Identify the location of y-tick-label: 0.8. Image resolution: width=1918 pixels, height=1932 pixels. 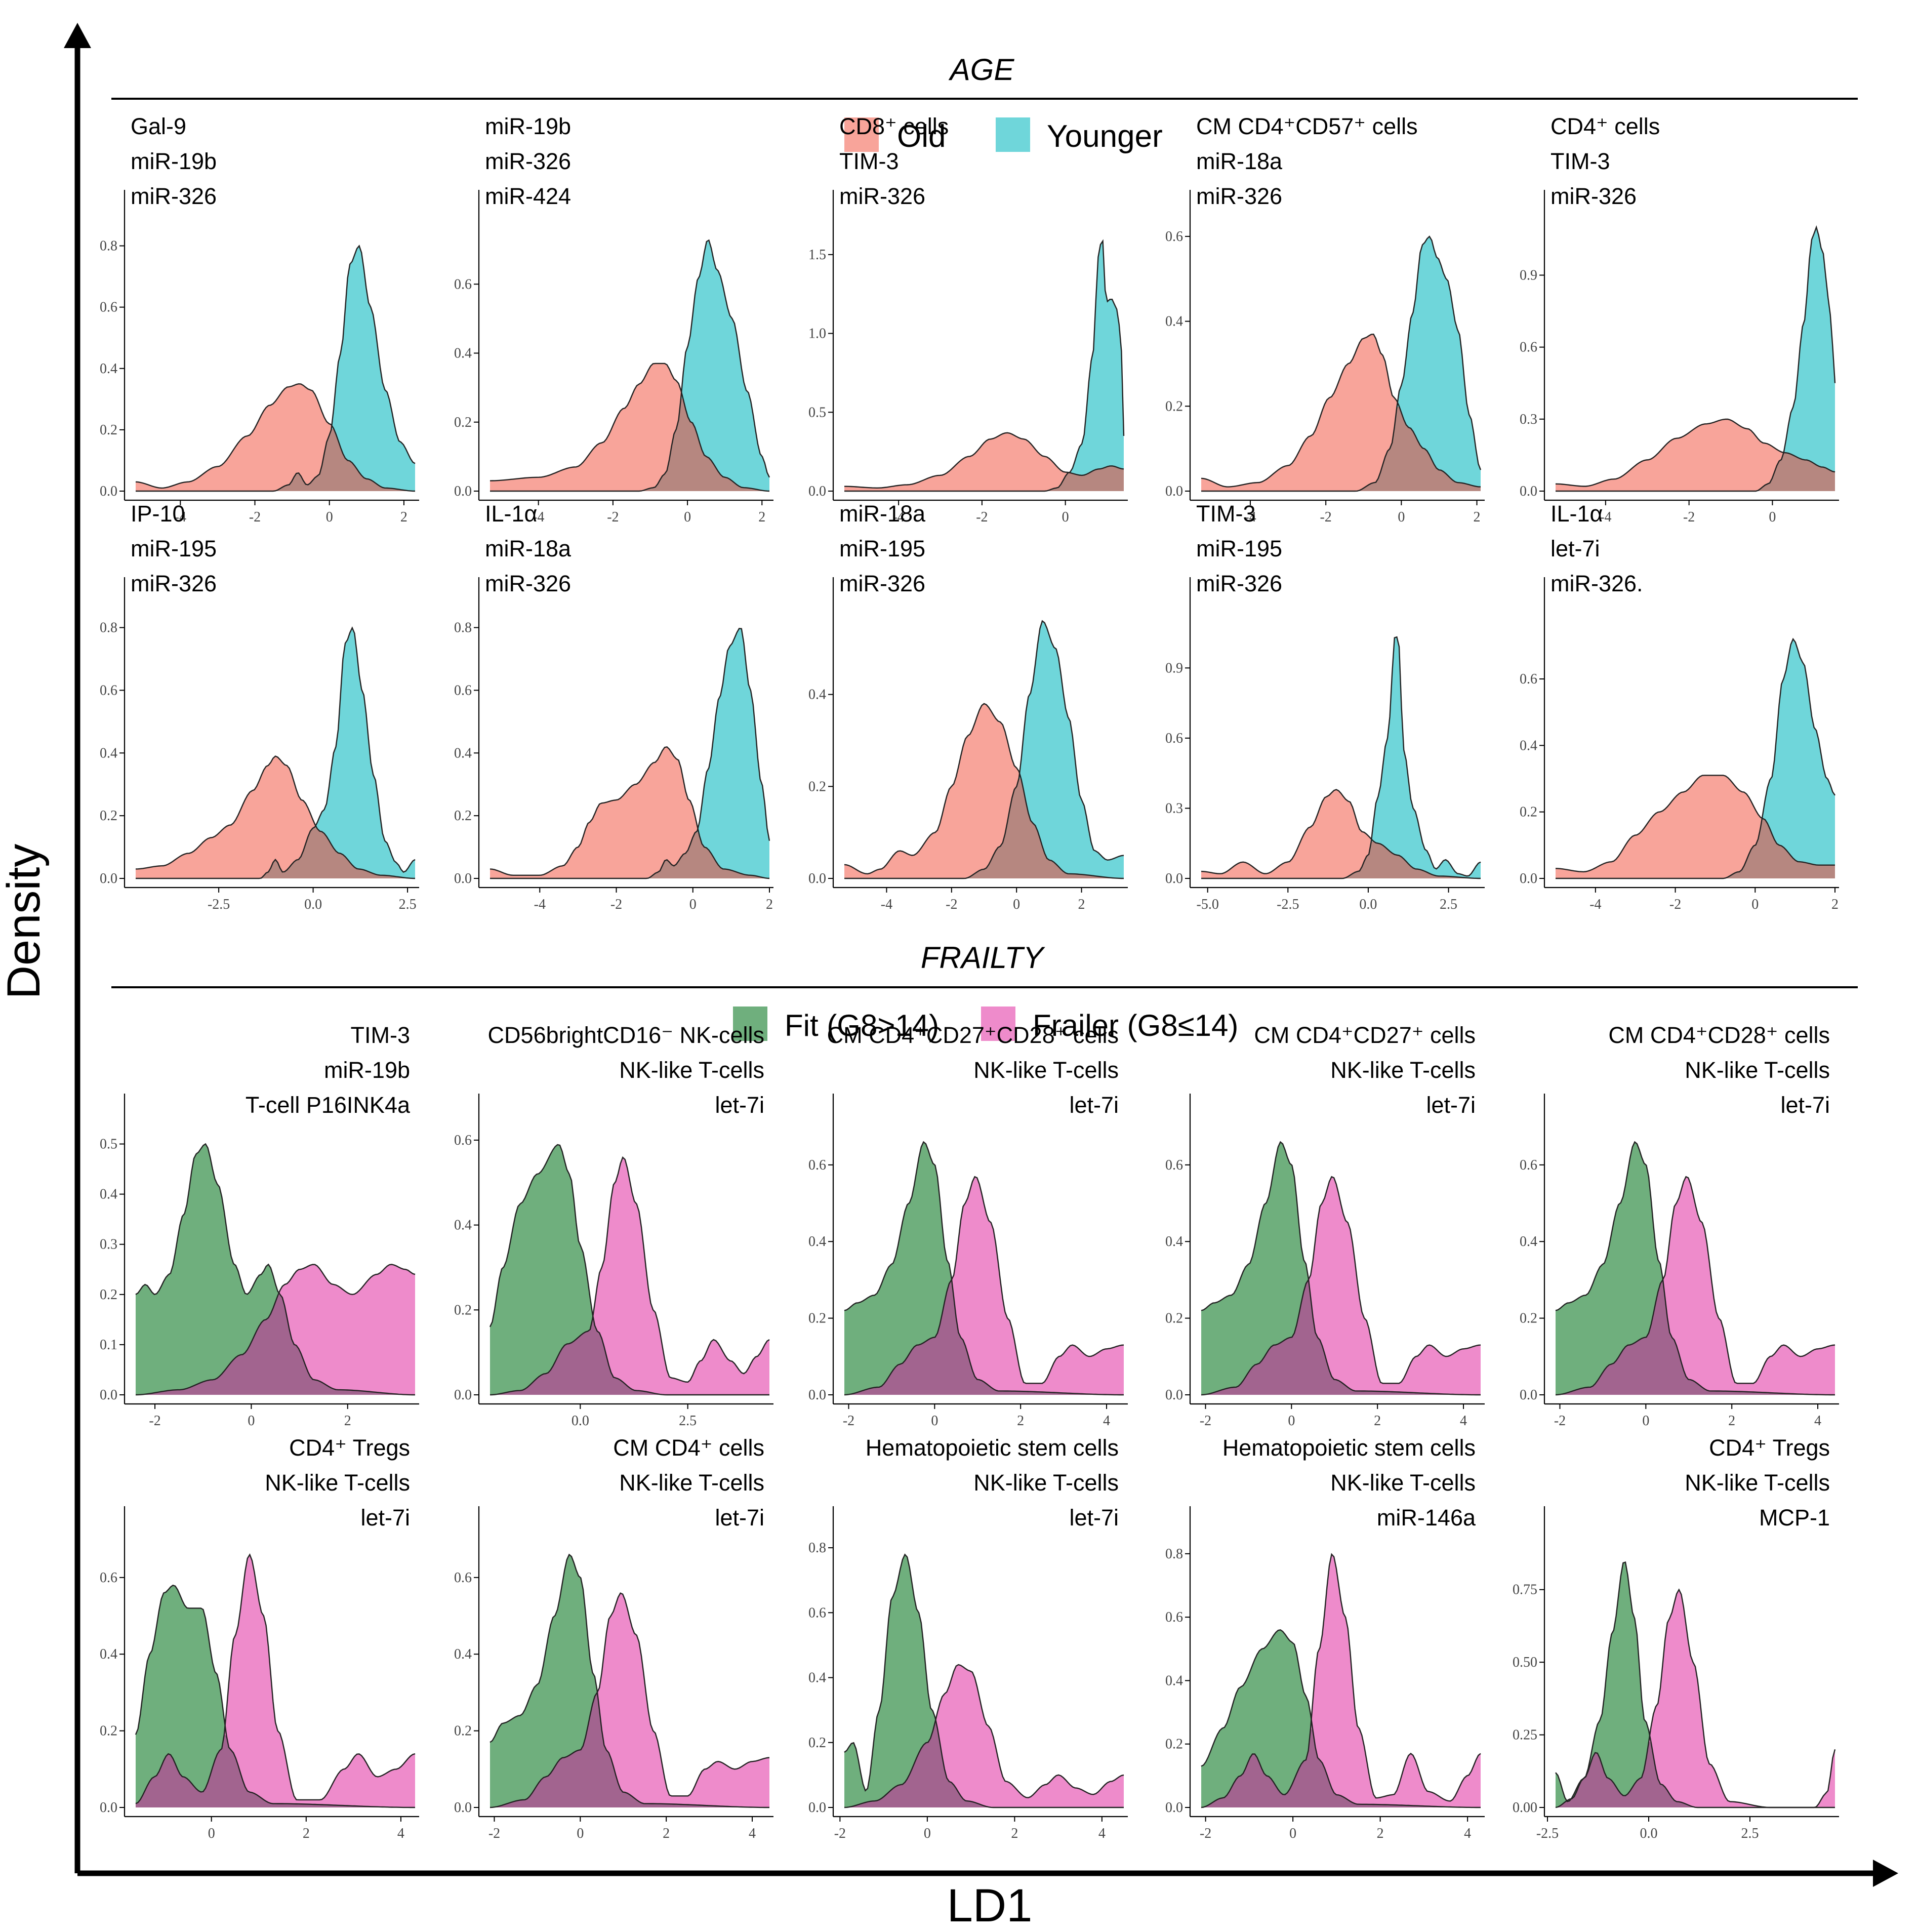
(1174, 1554).